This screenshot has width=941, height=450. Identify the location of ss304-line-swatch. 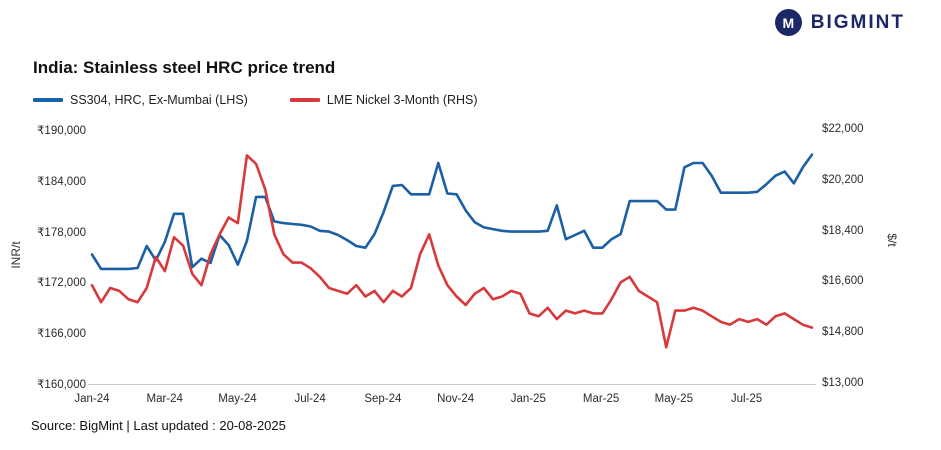
(48, 100).